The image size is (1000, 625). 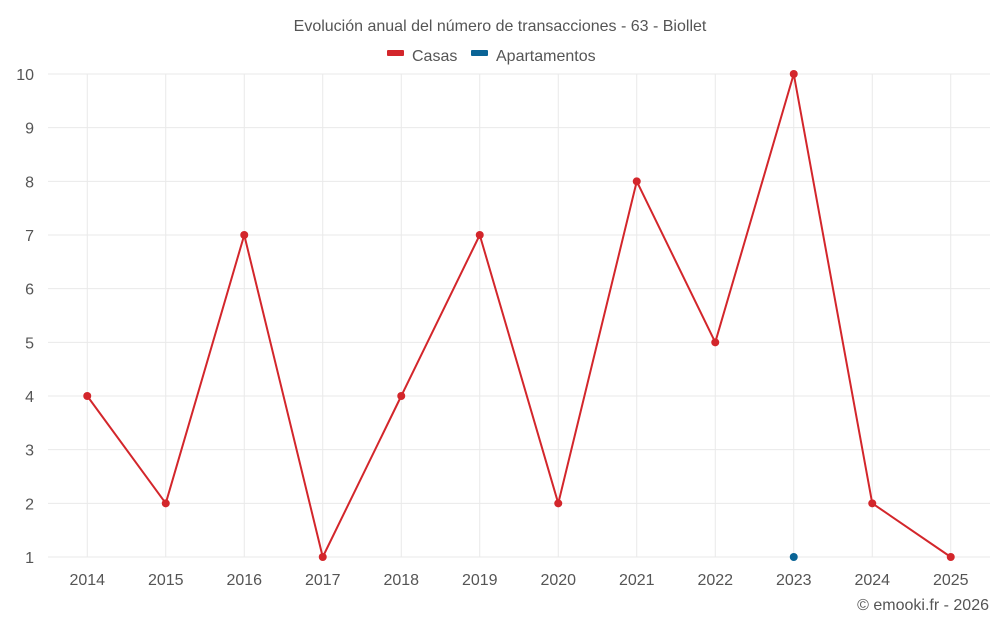 I want to click on y-tick-label: 5, so click(x=29, y=343).